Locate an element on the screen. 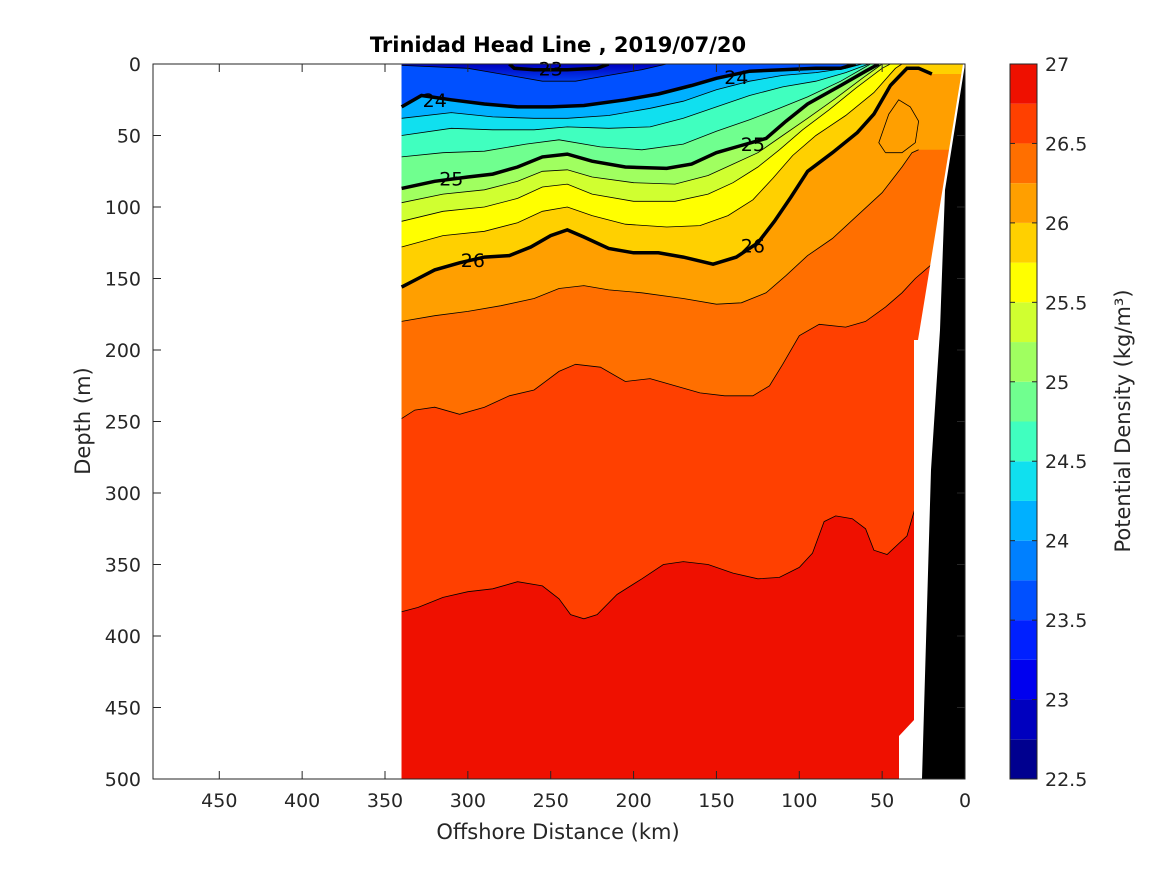 Image resolution: width=1167 pixels, height=875 pixels. colorbar-tick-label: 25.5 is located at coordinates (1066, 303).